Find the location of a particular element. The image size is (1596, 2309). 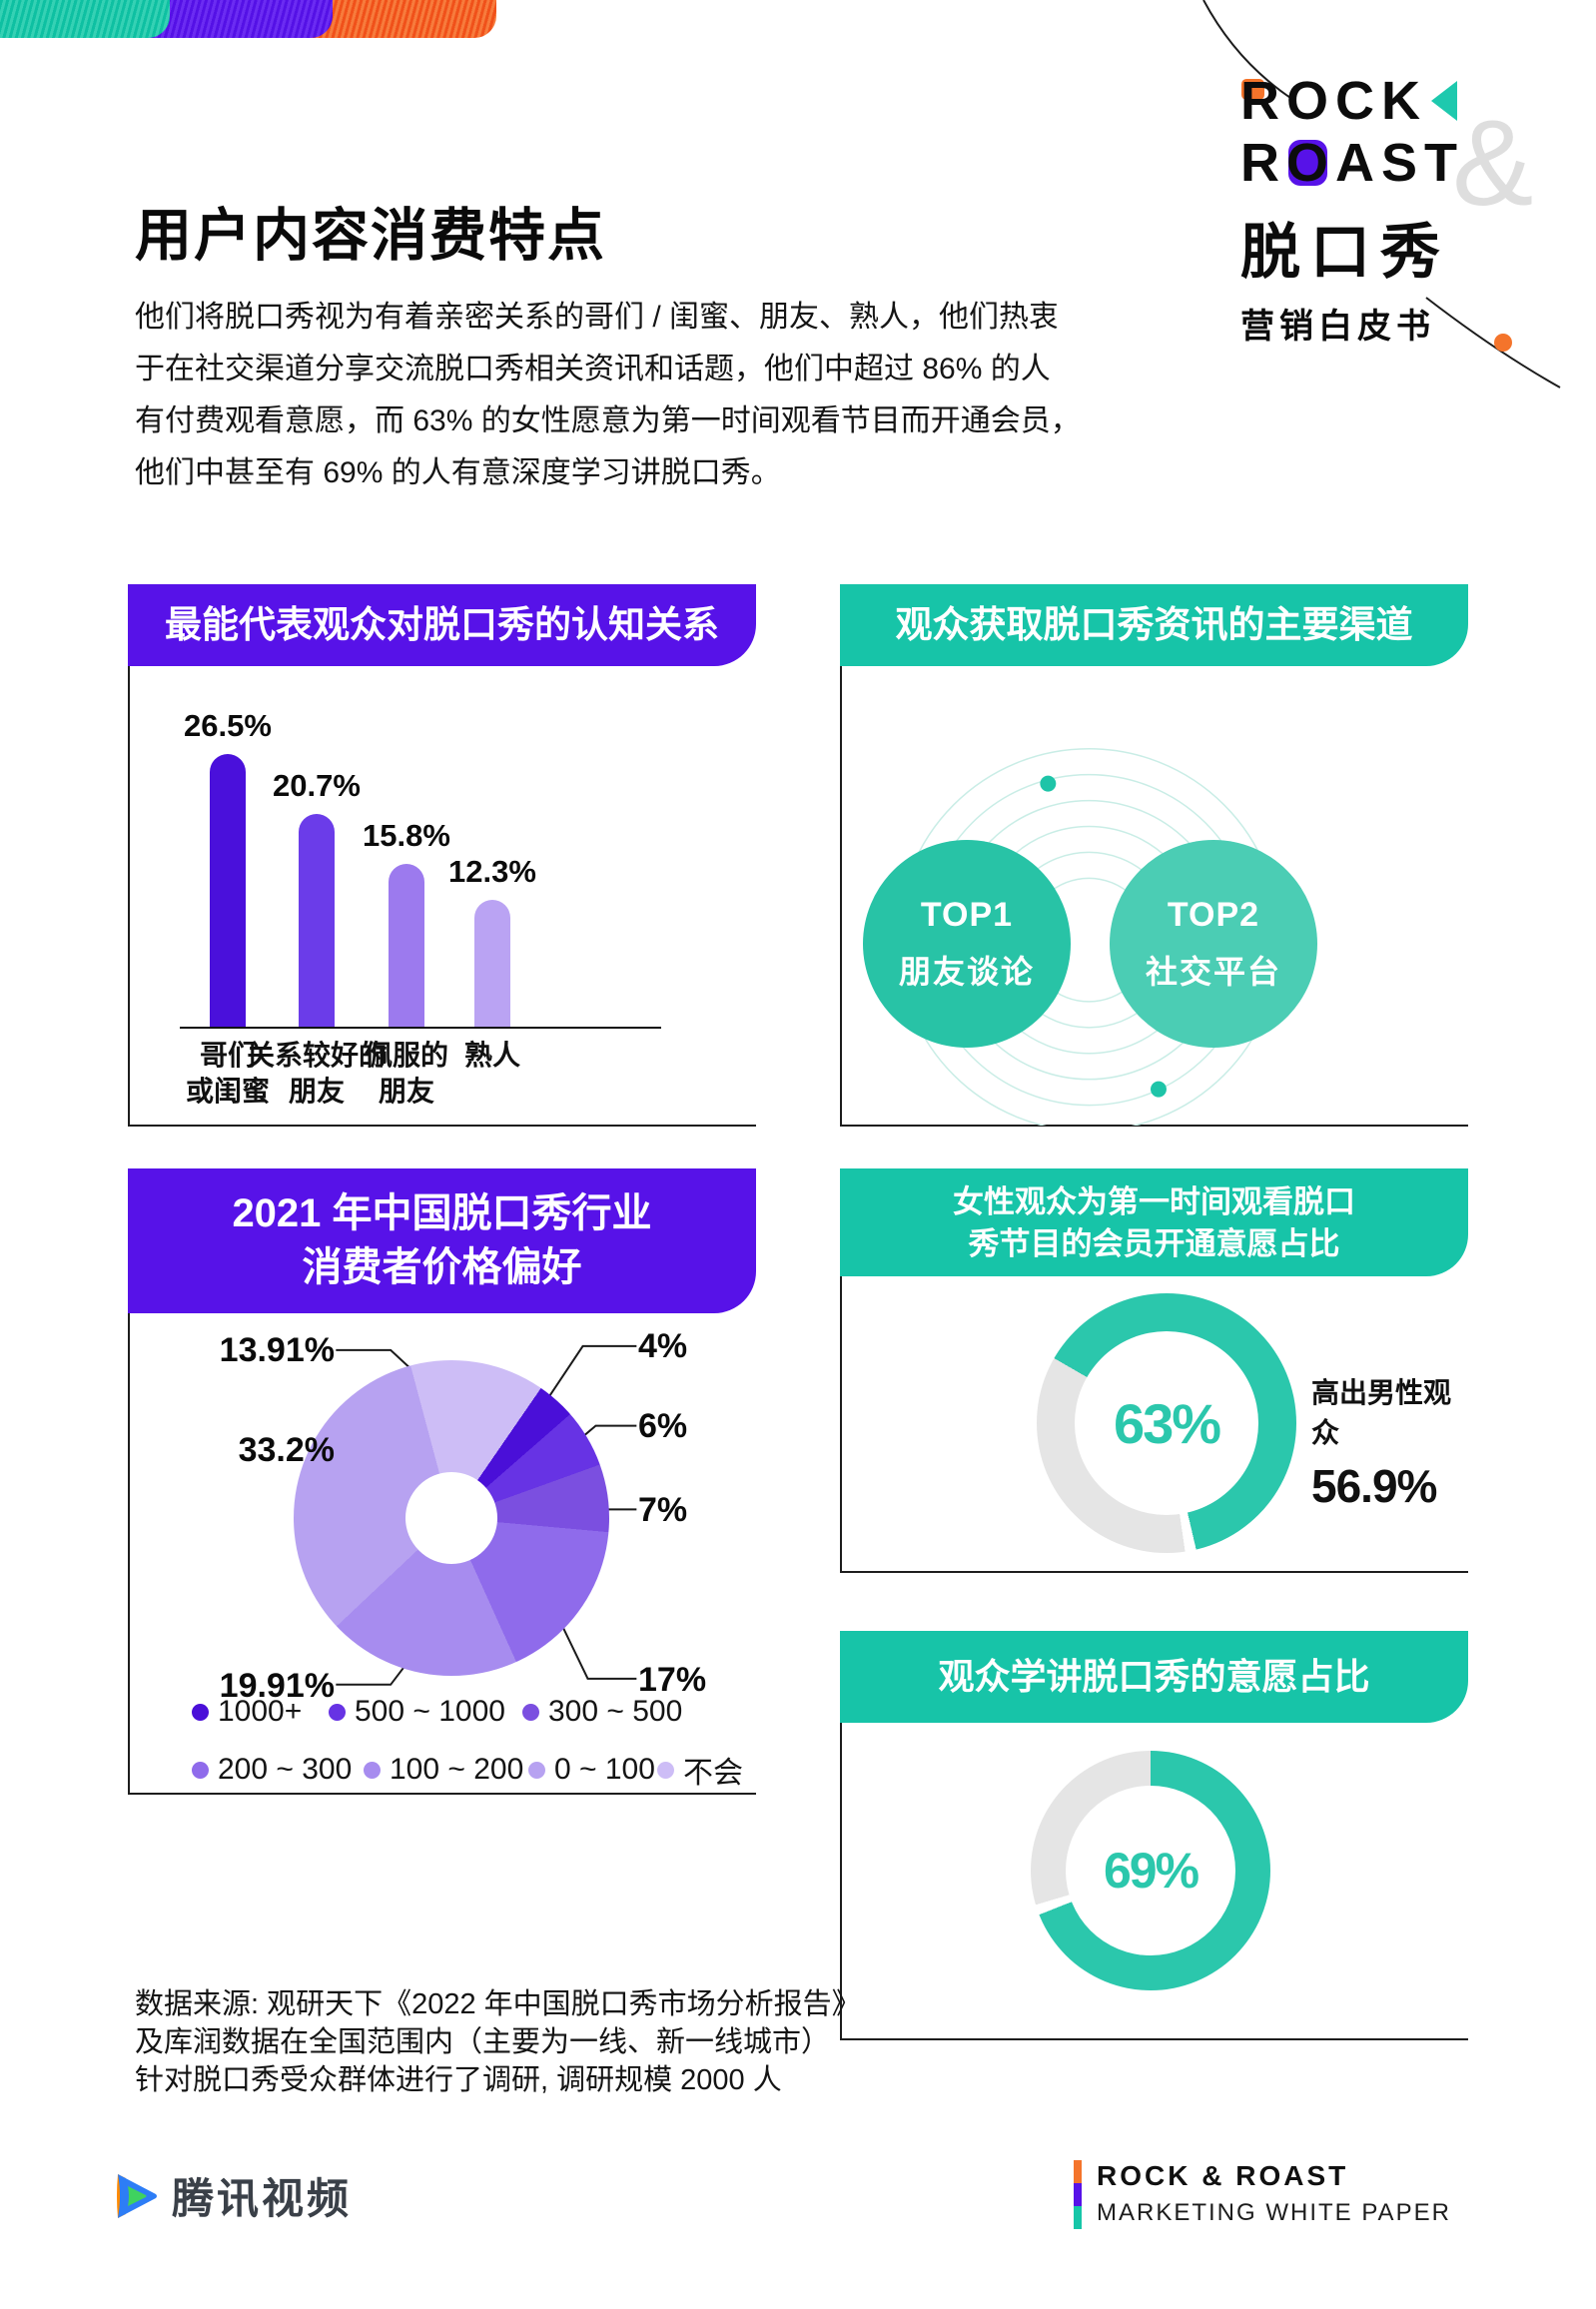

legend-label: 不会 is located at coordinates (713, 1773).